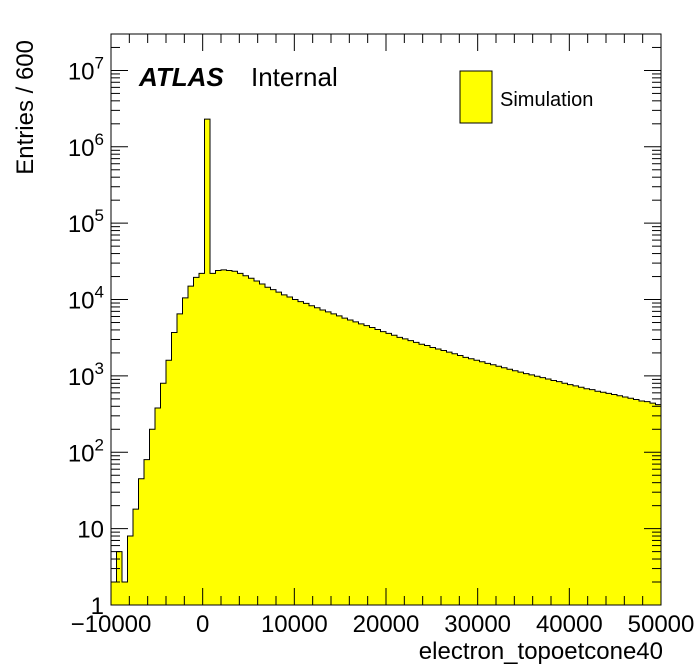 This screenshot has width=696, height=672. Describe the element at coordinates (86, 451) in the screenshot. I see `y-tick-label: 10²` at that location.